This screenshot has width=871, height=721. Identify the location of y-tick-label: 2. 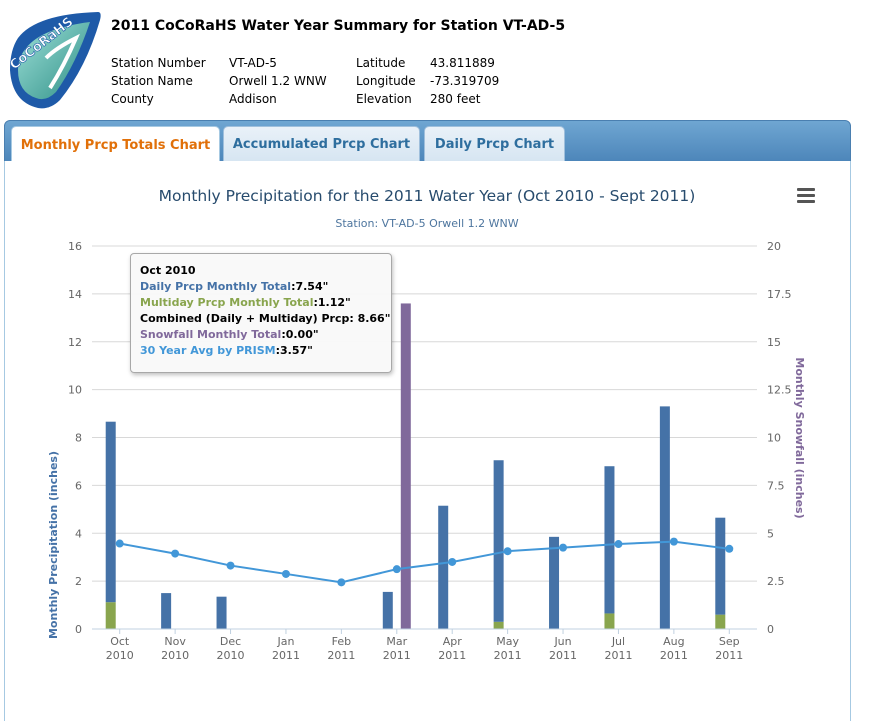
(78, 581).